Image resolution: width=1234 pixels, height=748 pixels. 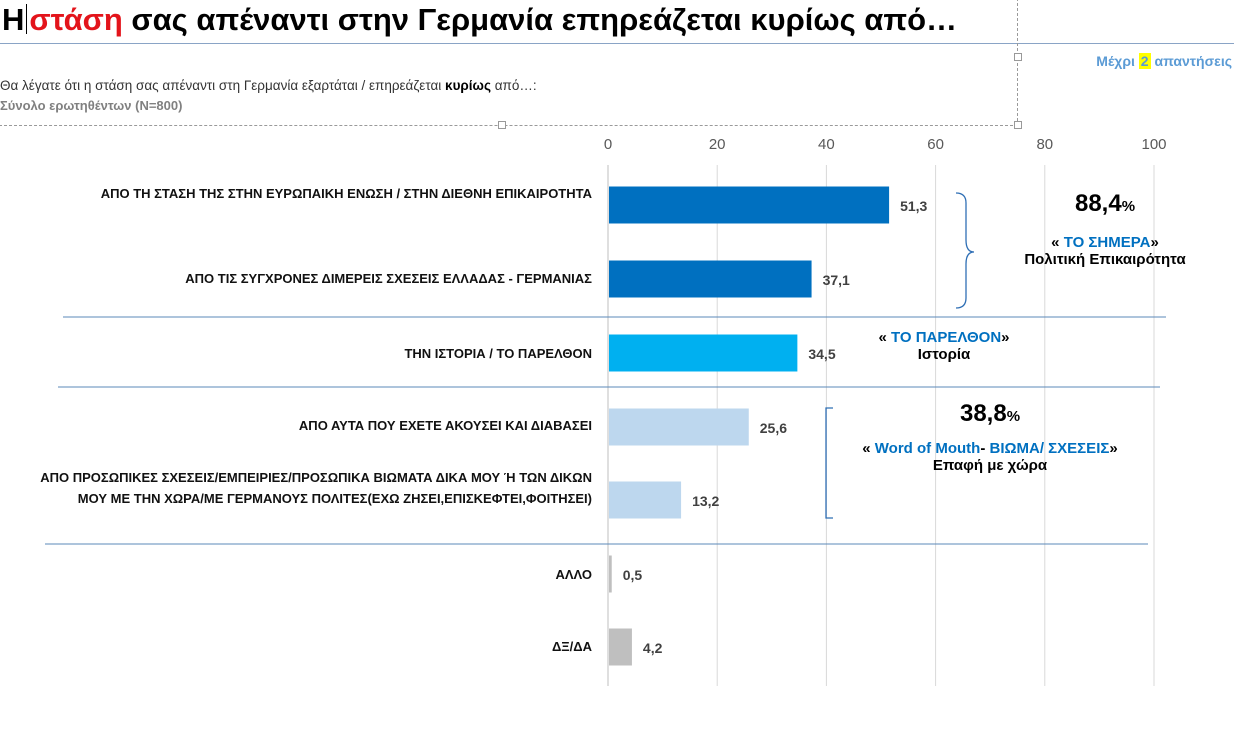 I want to click on answers-note: Μέχρι 2 απαντήσεις, so click(x=1164, y=61).